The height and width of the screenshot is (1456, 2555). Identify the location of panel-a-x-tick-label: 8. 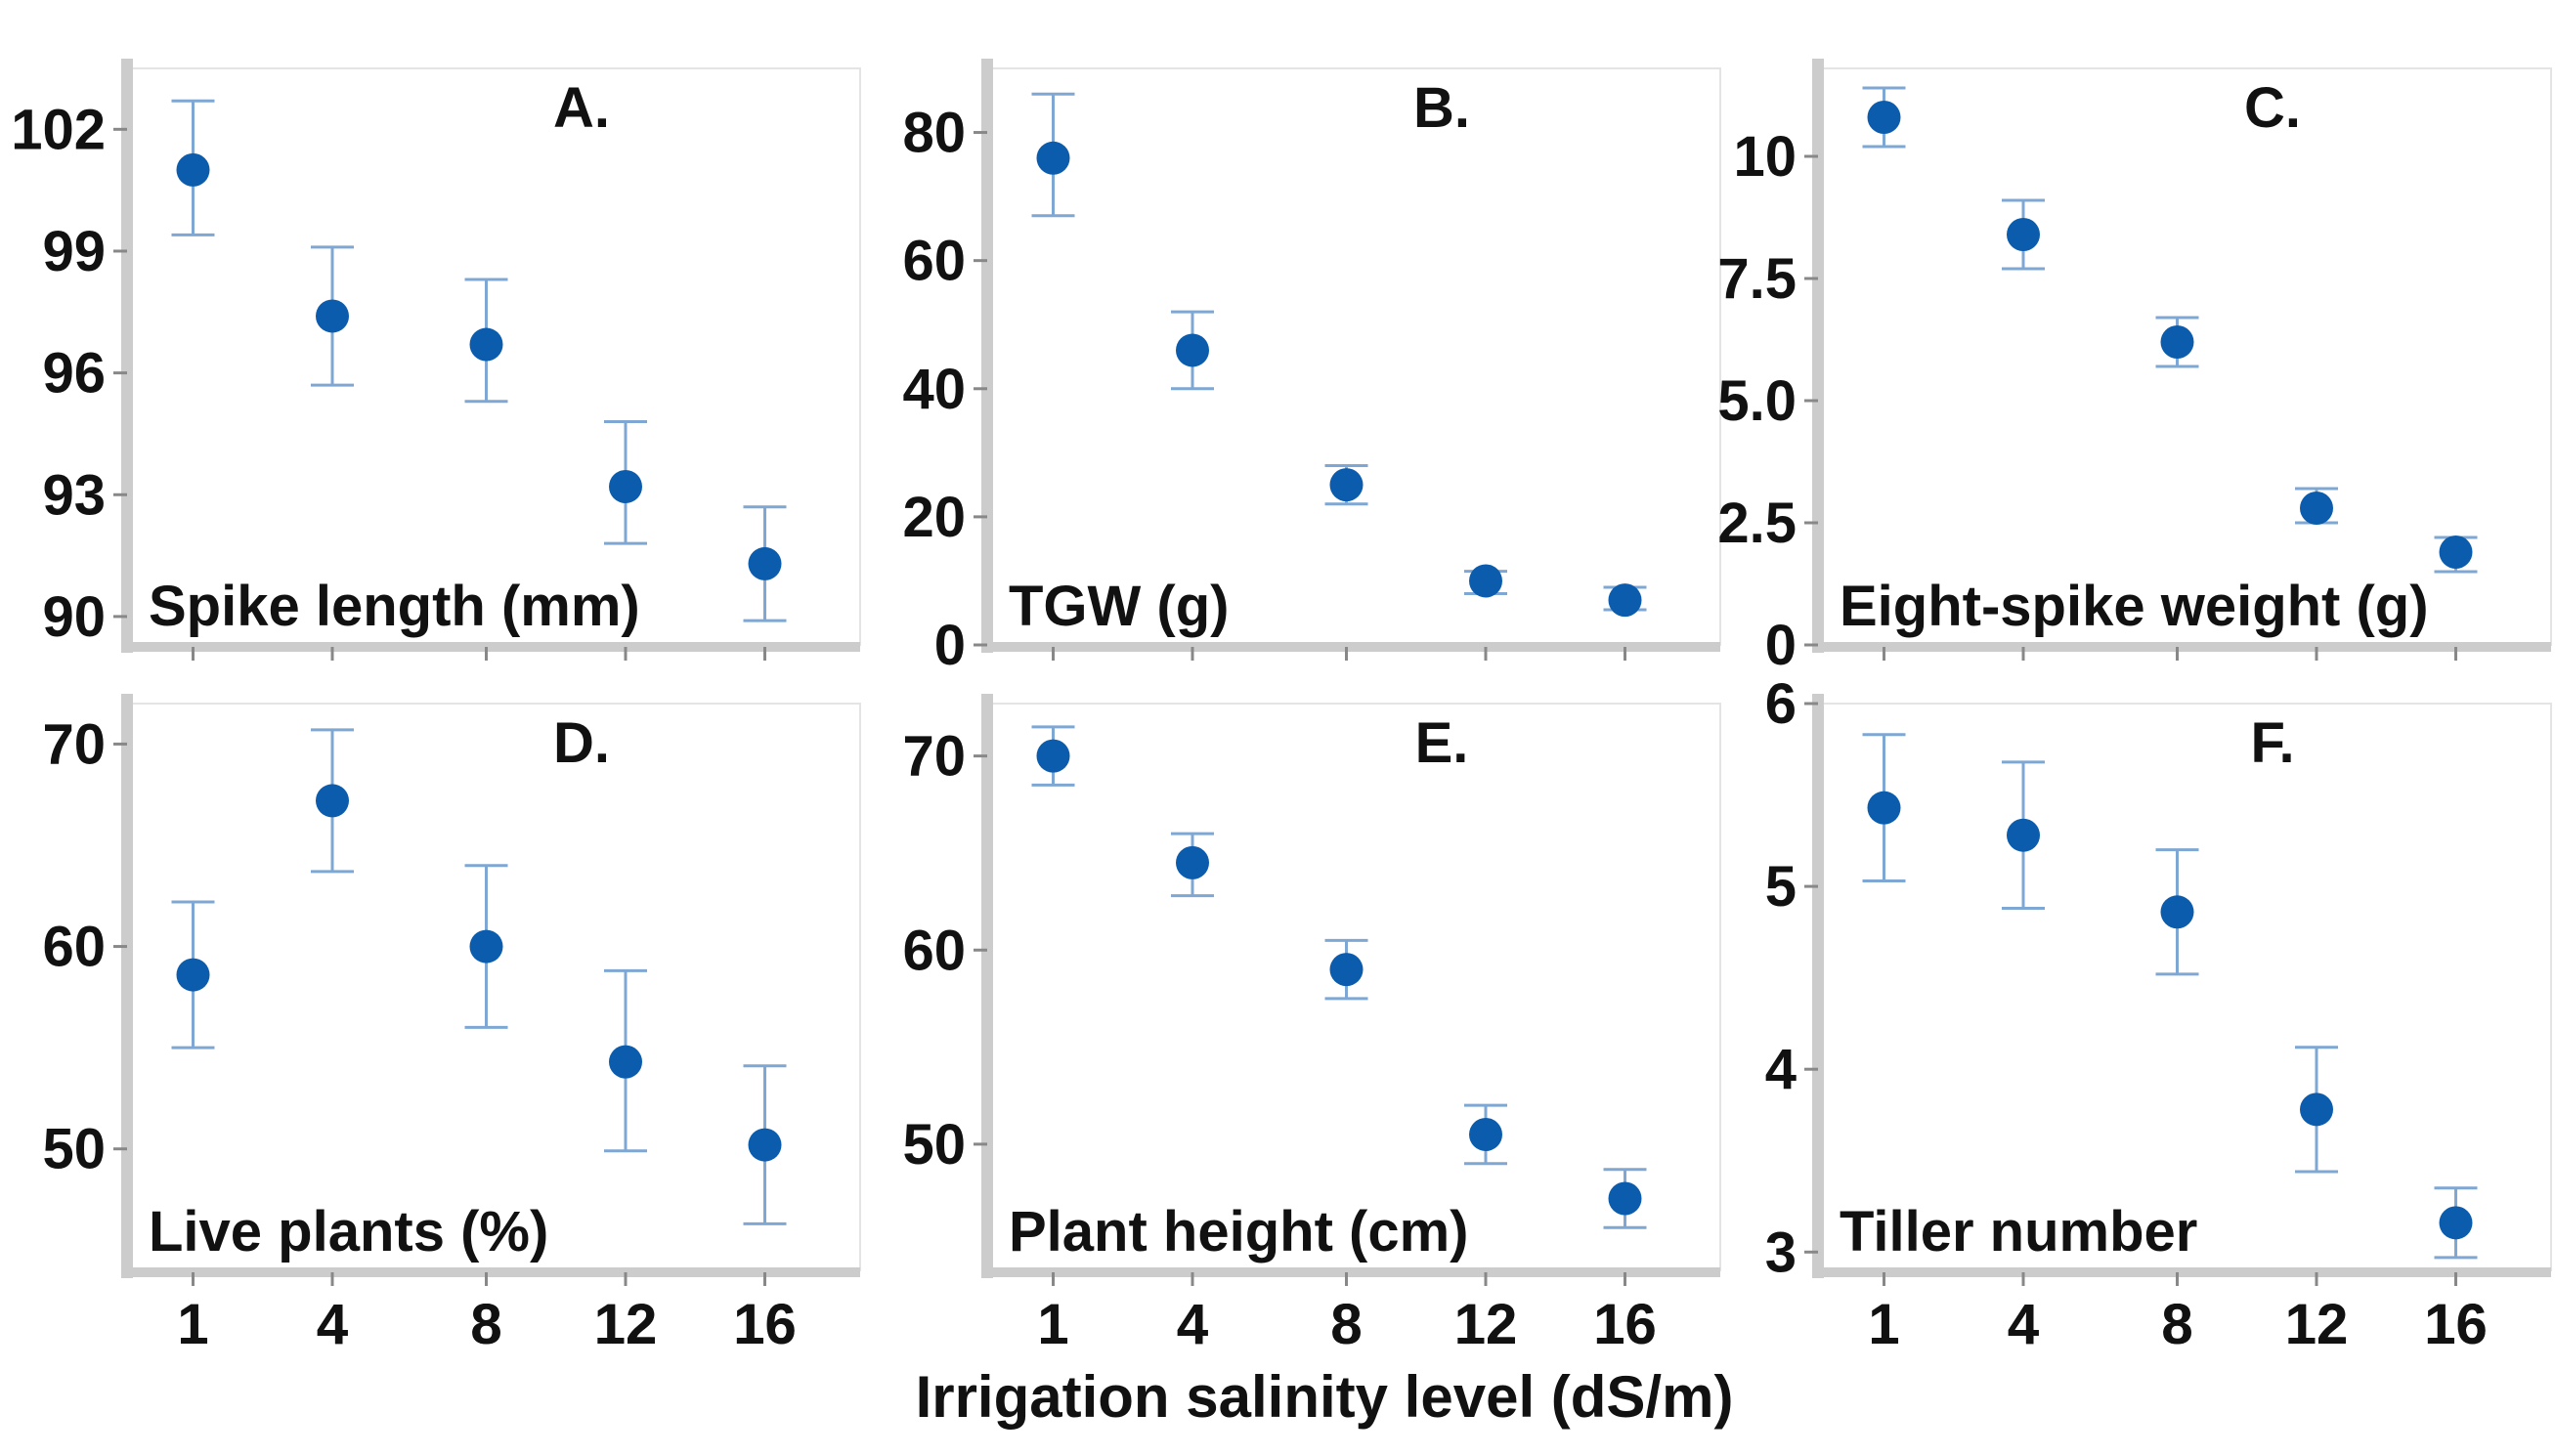
(485, 1324).